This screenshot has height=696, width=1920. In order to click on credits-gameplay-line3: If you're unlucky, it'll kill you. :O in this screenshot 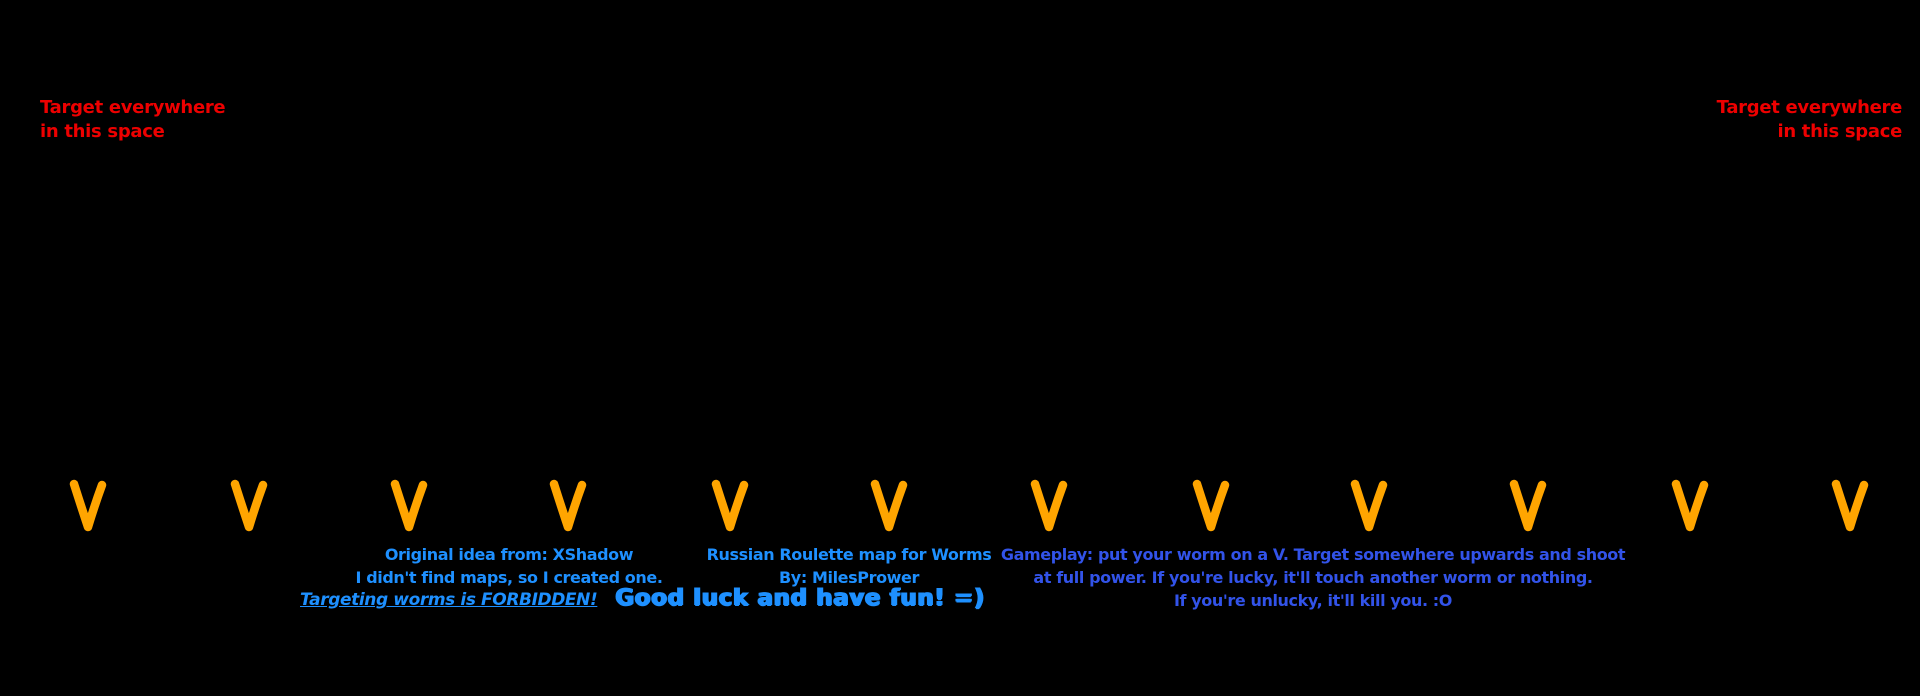, I will do `click(1313, 600)`.